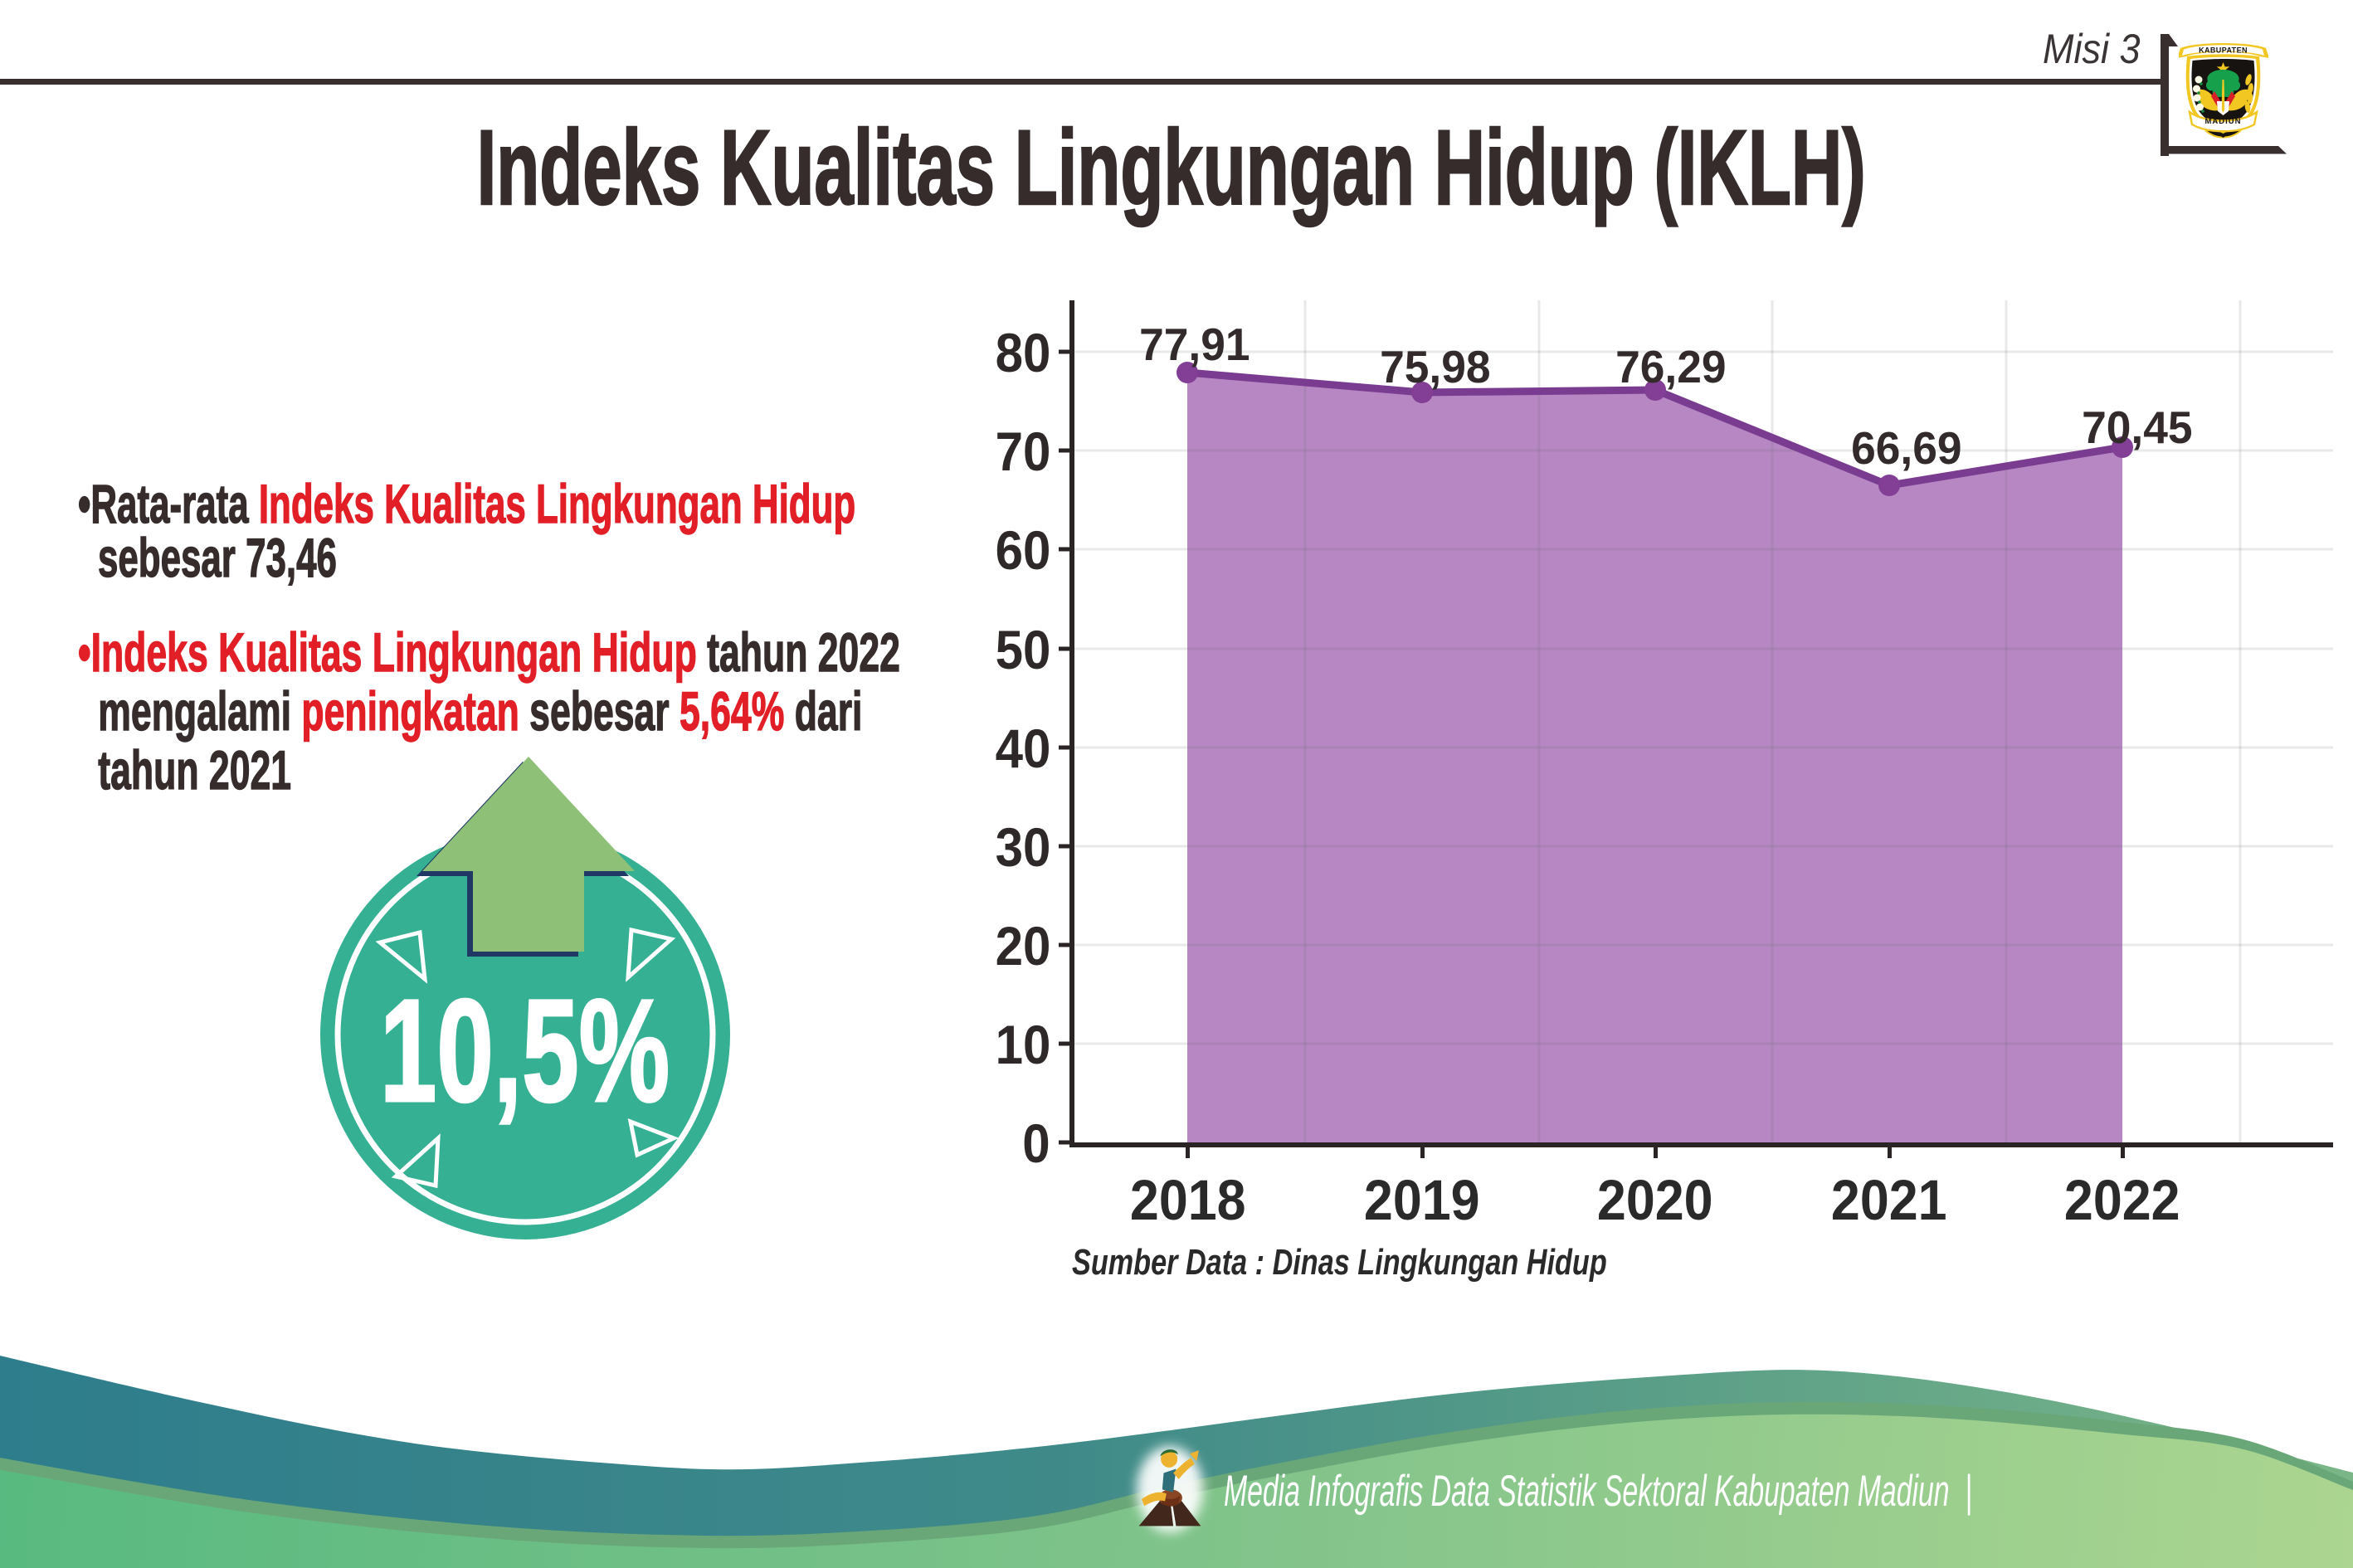 This screenshot has width=2353, height=1568. Describe the element at coordinates (2223, 50) in the screenshot. I see `svg-text: KABUPATEN` at that location.